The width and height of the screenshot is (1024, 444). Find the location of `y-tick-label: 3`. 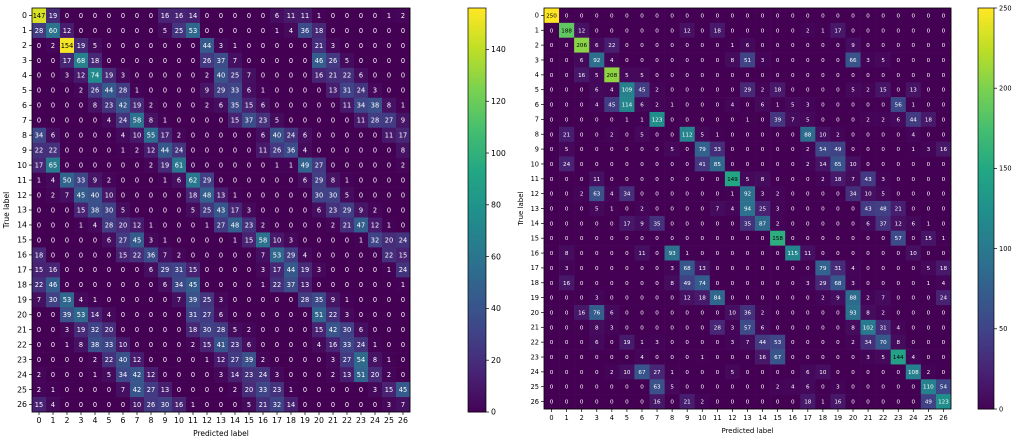

y-tick-label: 3 is located at coordinates (537, 60).